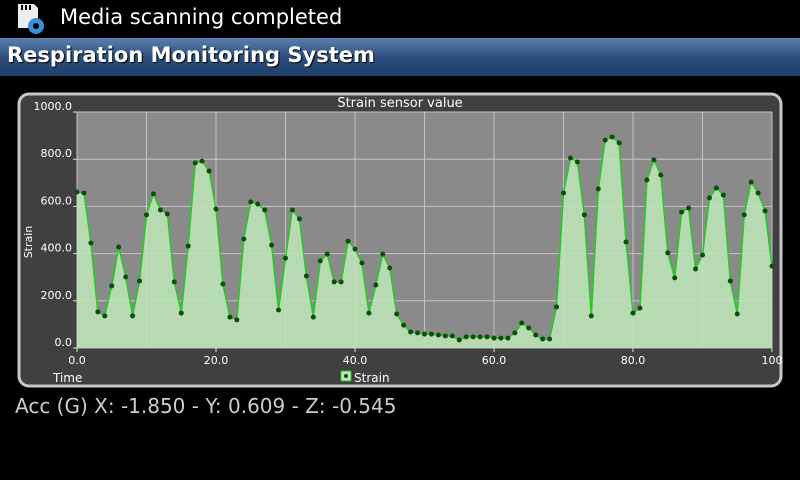 The width and height of the screenshot is (800, 480). Describe the element at coordinates (67, 378) in the screenshot. I see `x-axis-label: Time` at that location.